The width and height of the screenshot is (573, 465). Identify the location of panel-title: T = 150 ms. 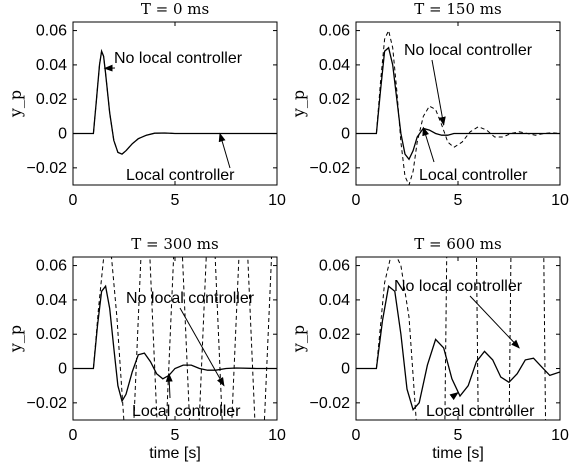
(457, 9).